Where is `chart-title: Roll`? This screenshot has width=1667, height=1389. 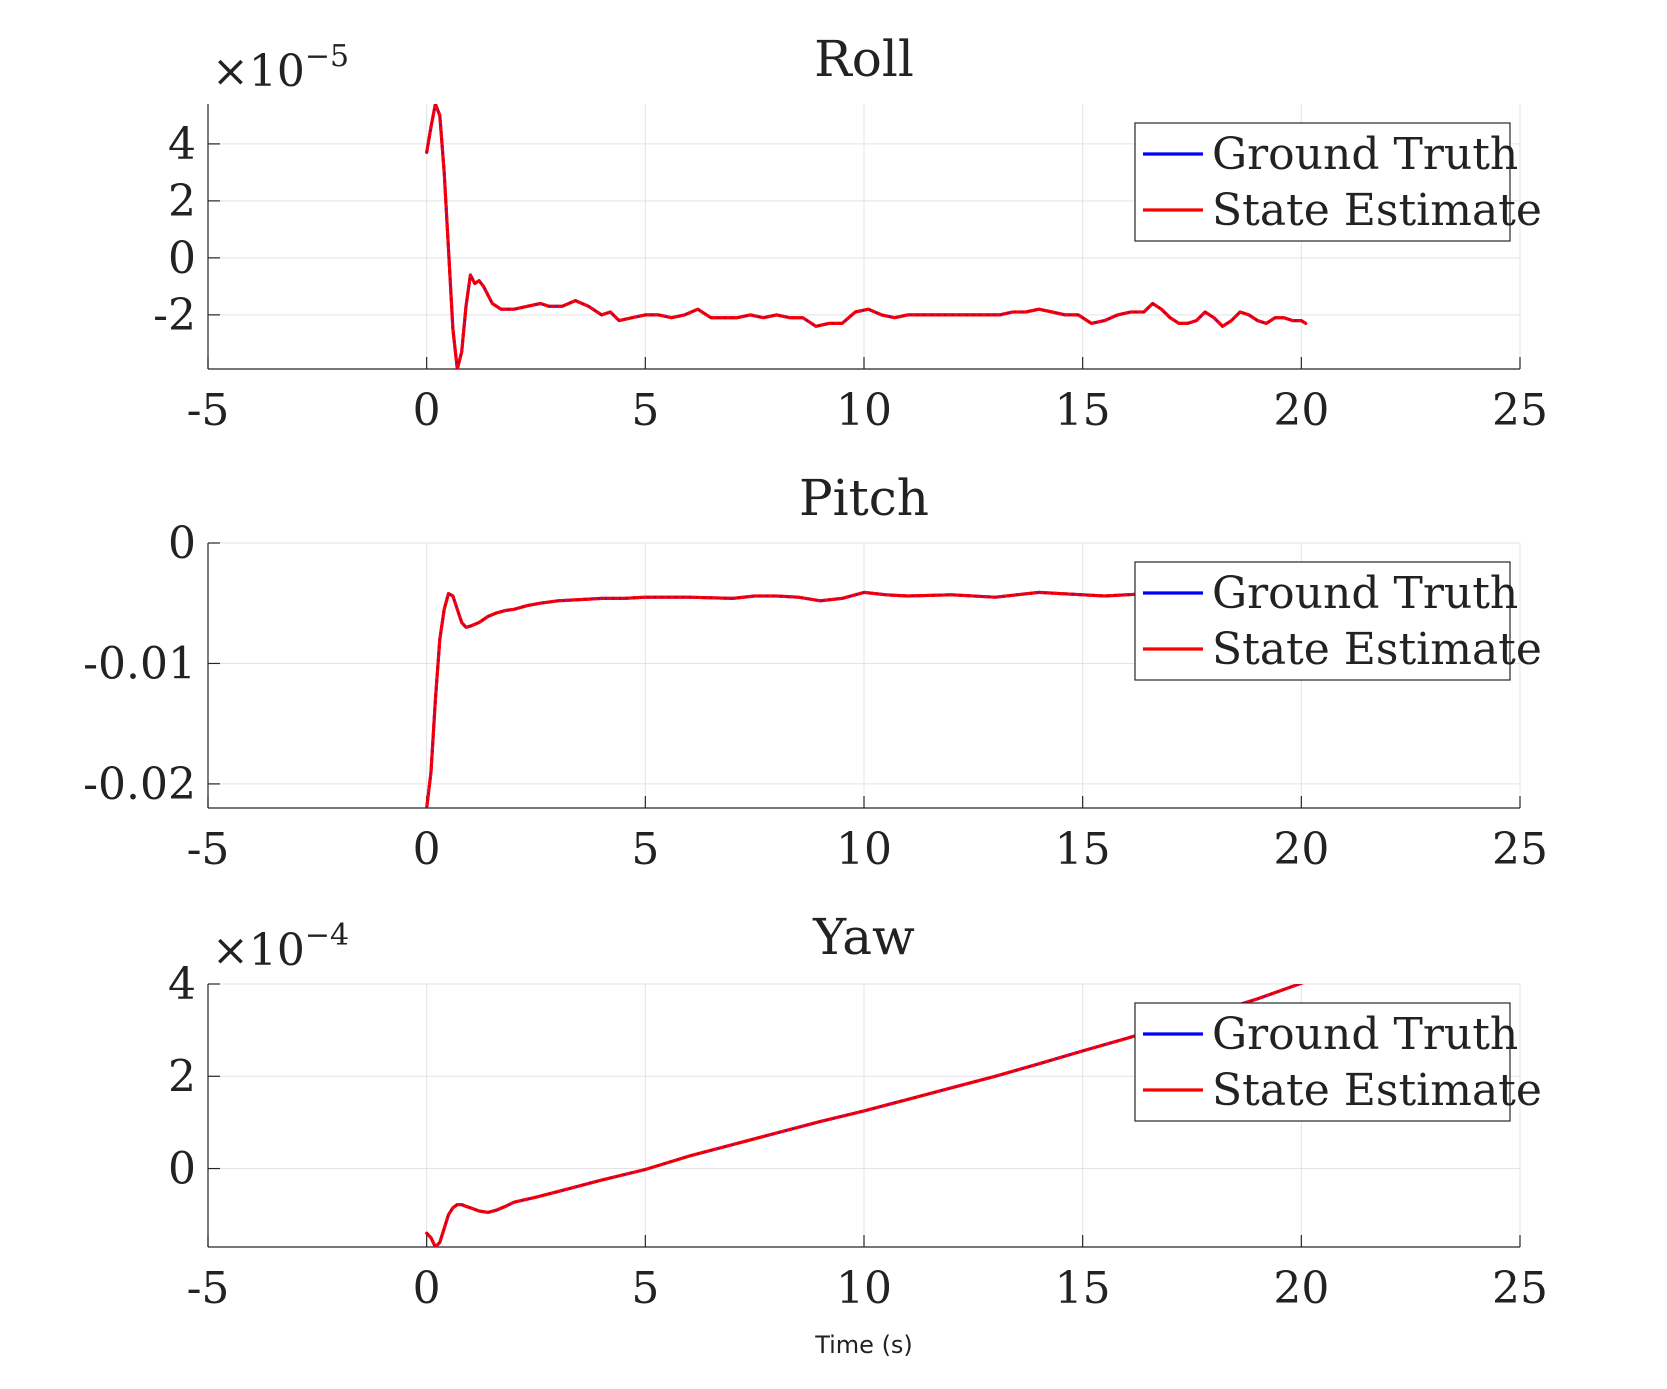
chart-title: Roll is located at coordinates (864, 59).